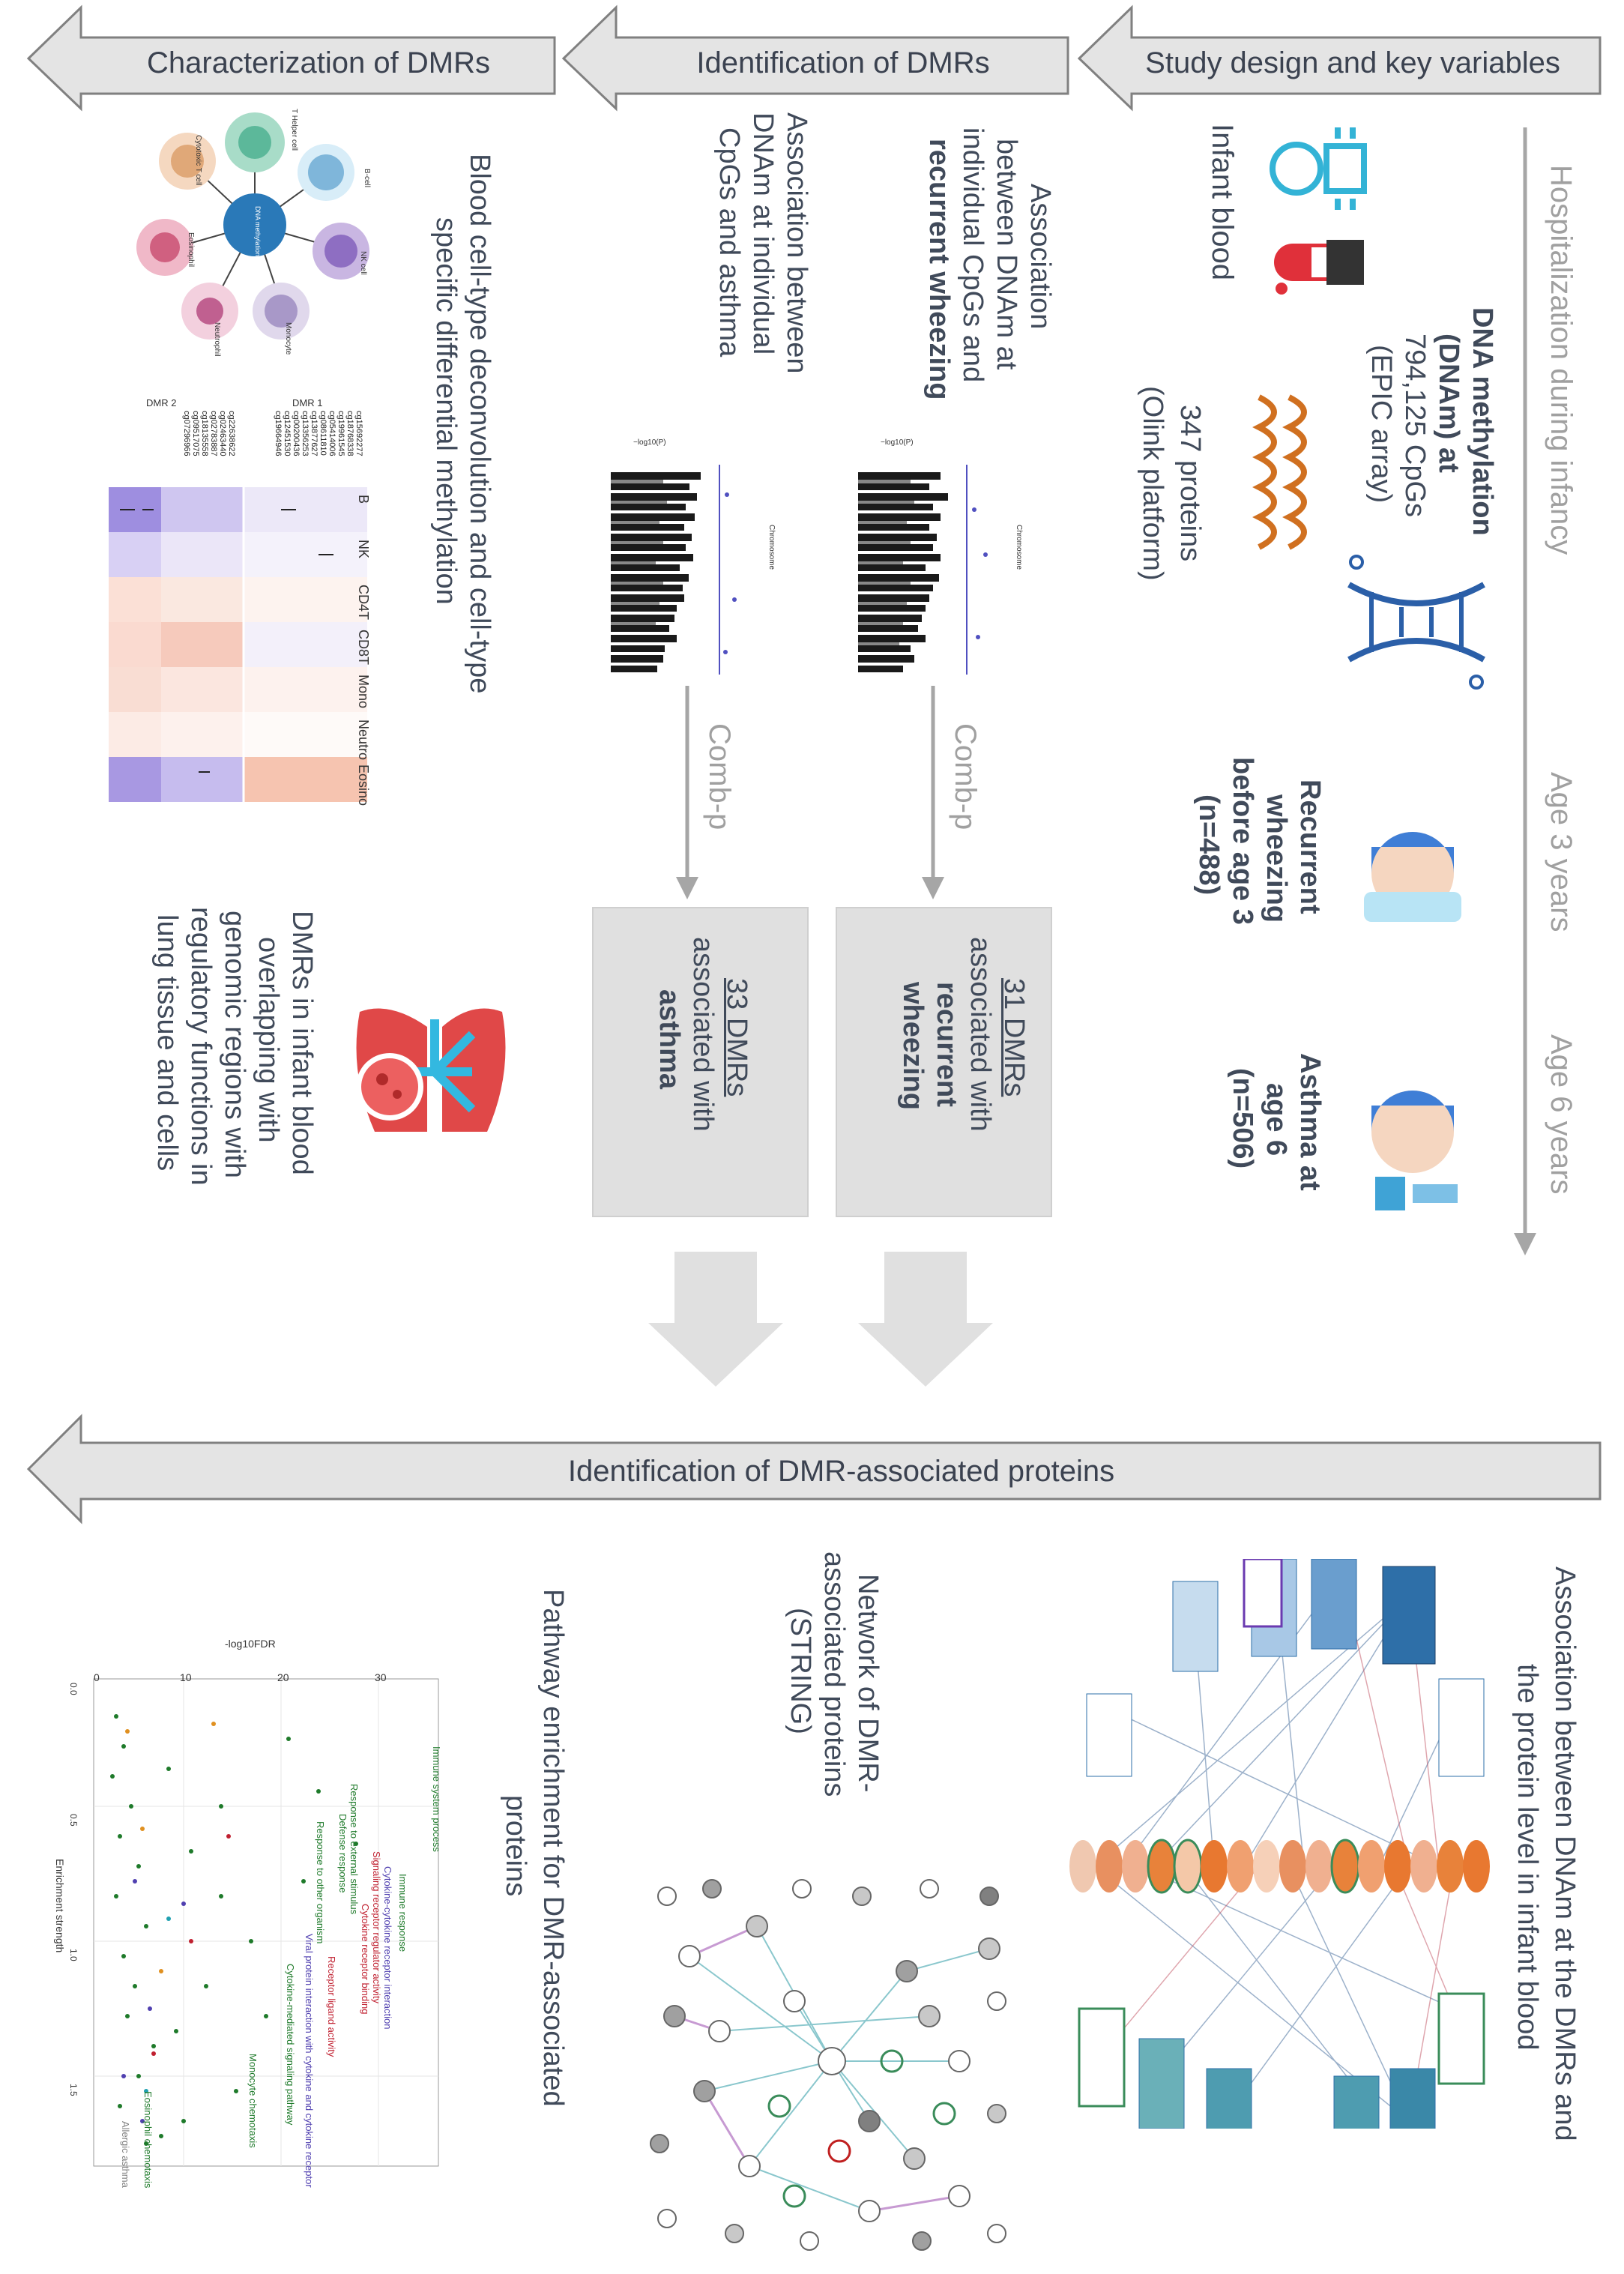 This screenshot has width=1624, height=2274. Describe the element at coordinates (234, 1044) in the screenshot. I see `lung-line3: genomic regions with` at that location.